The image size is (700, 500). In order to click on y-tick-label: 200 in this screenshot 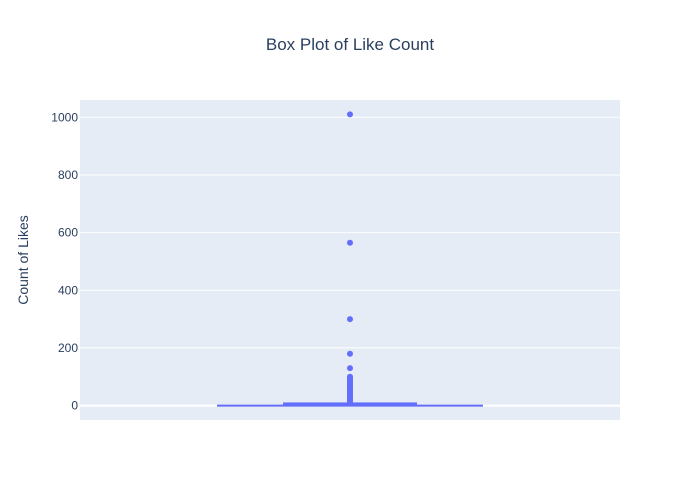, I will do `click(68, 348)`.